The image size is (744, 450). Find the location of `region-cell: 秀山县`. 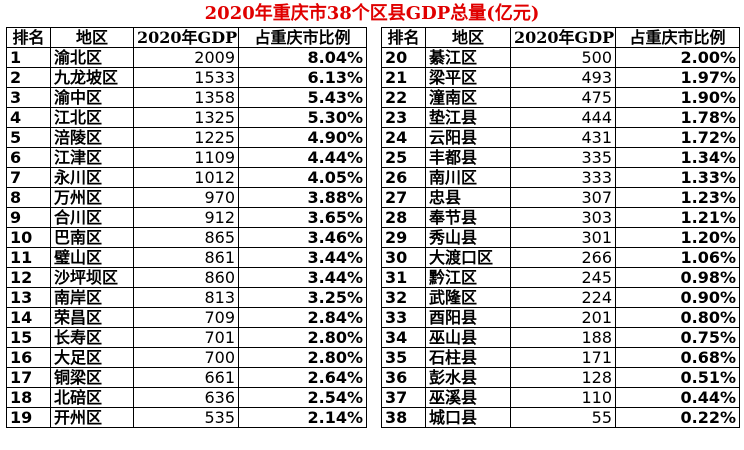

region-cell: 秀山县 is located at coordinates (468, 237).